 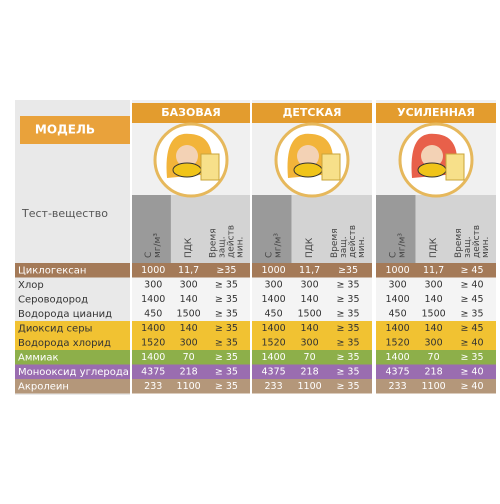 What do you see at coordinates (64, 343) in the screenshot?
I see `substance: Водорода хлорид` at bounding box center [64, 343].